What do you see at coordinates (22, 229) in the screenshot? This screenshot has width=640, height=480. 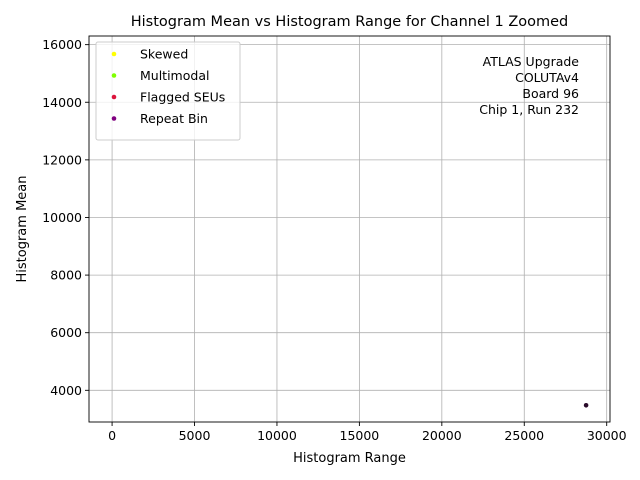 I see `y-axis-label: Histogram Mean` at bounding box center [22, 229].